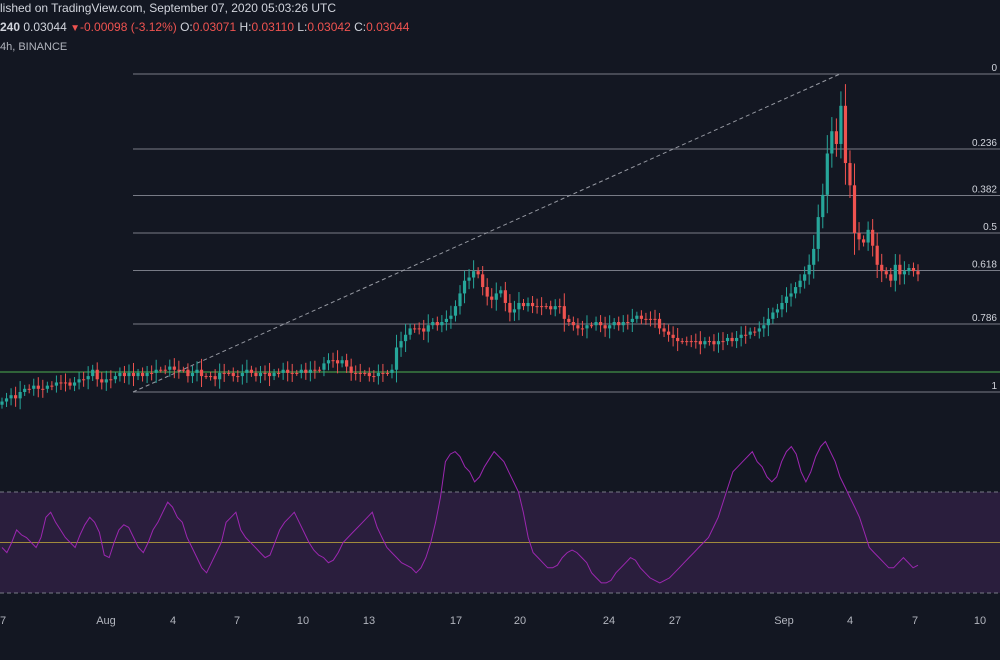  Describe the element at coordinates (493, 621) in the screenshot. I see `x-axis: 7 Aug 4 7 10 13 17 20 24 27 Sep 4 7 10` at that location.